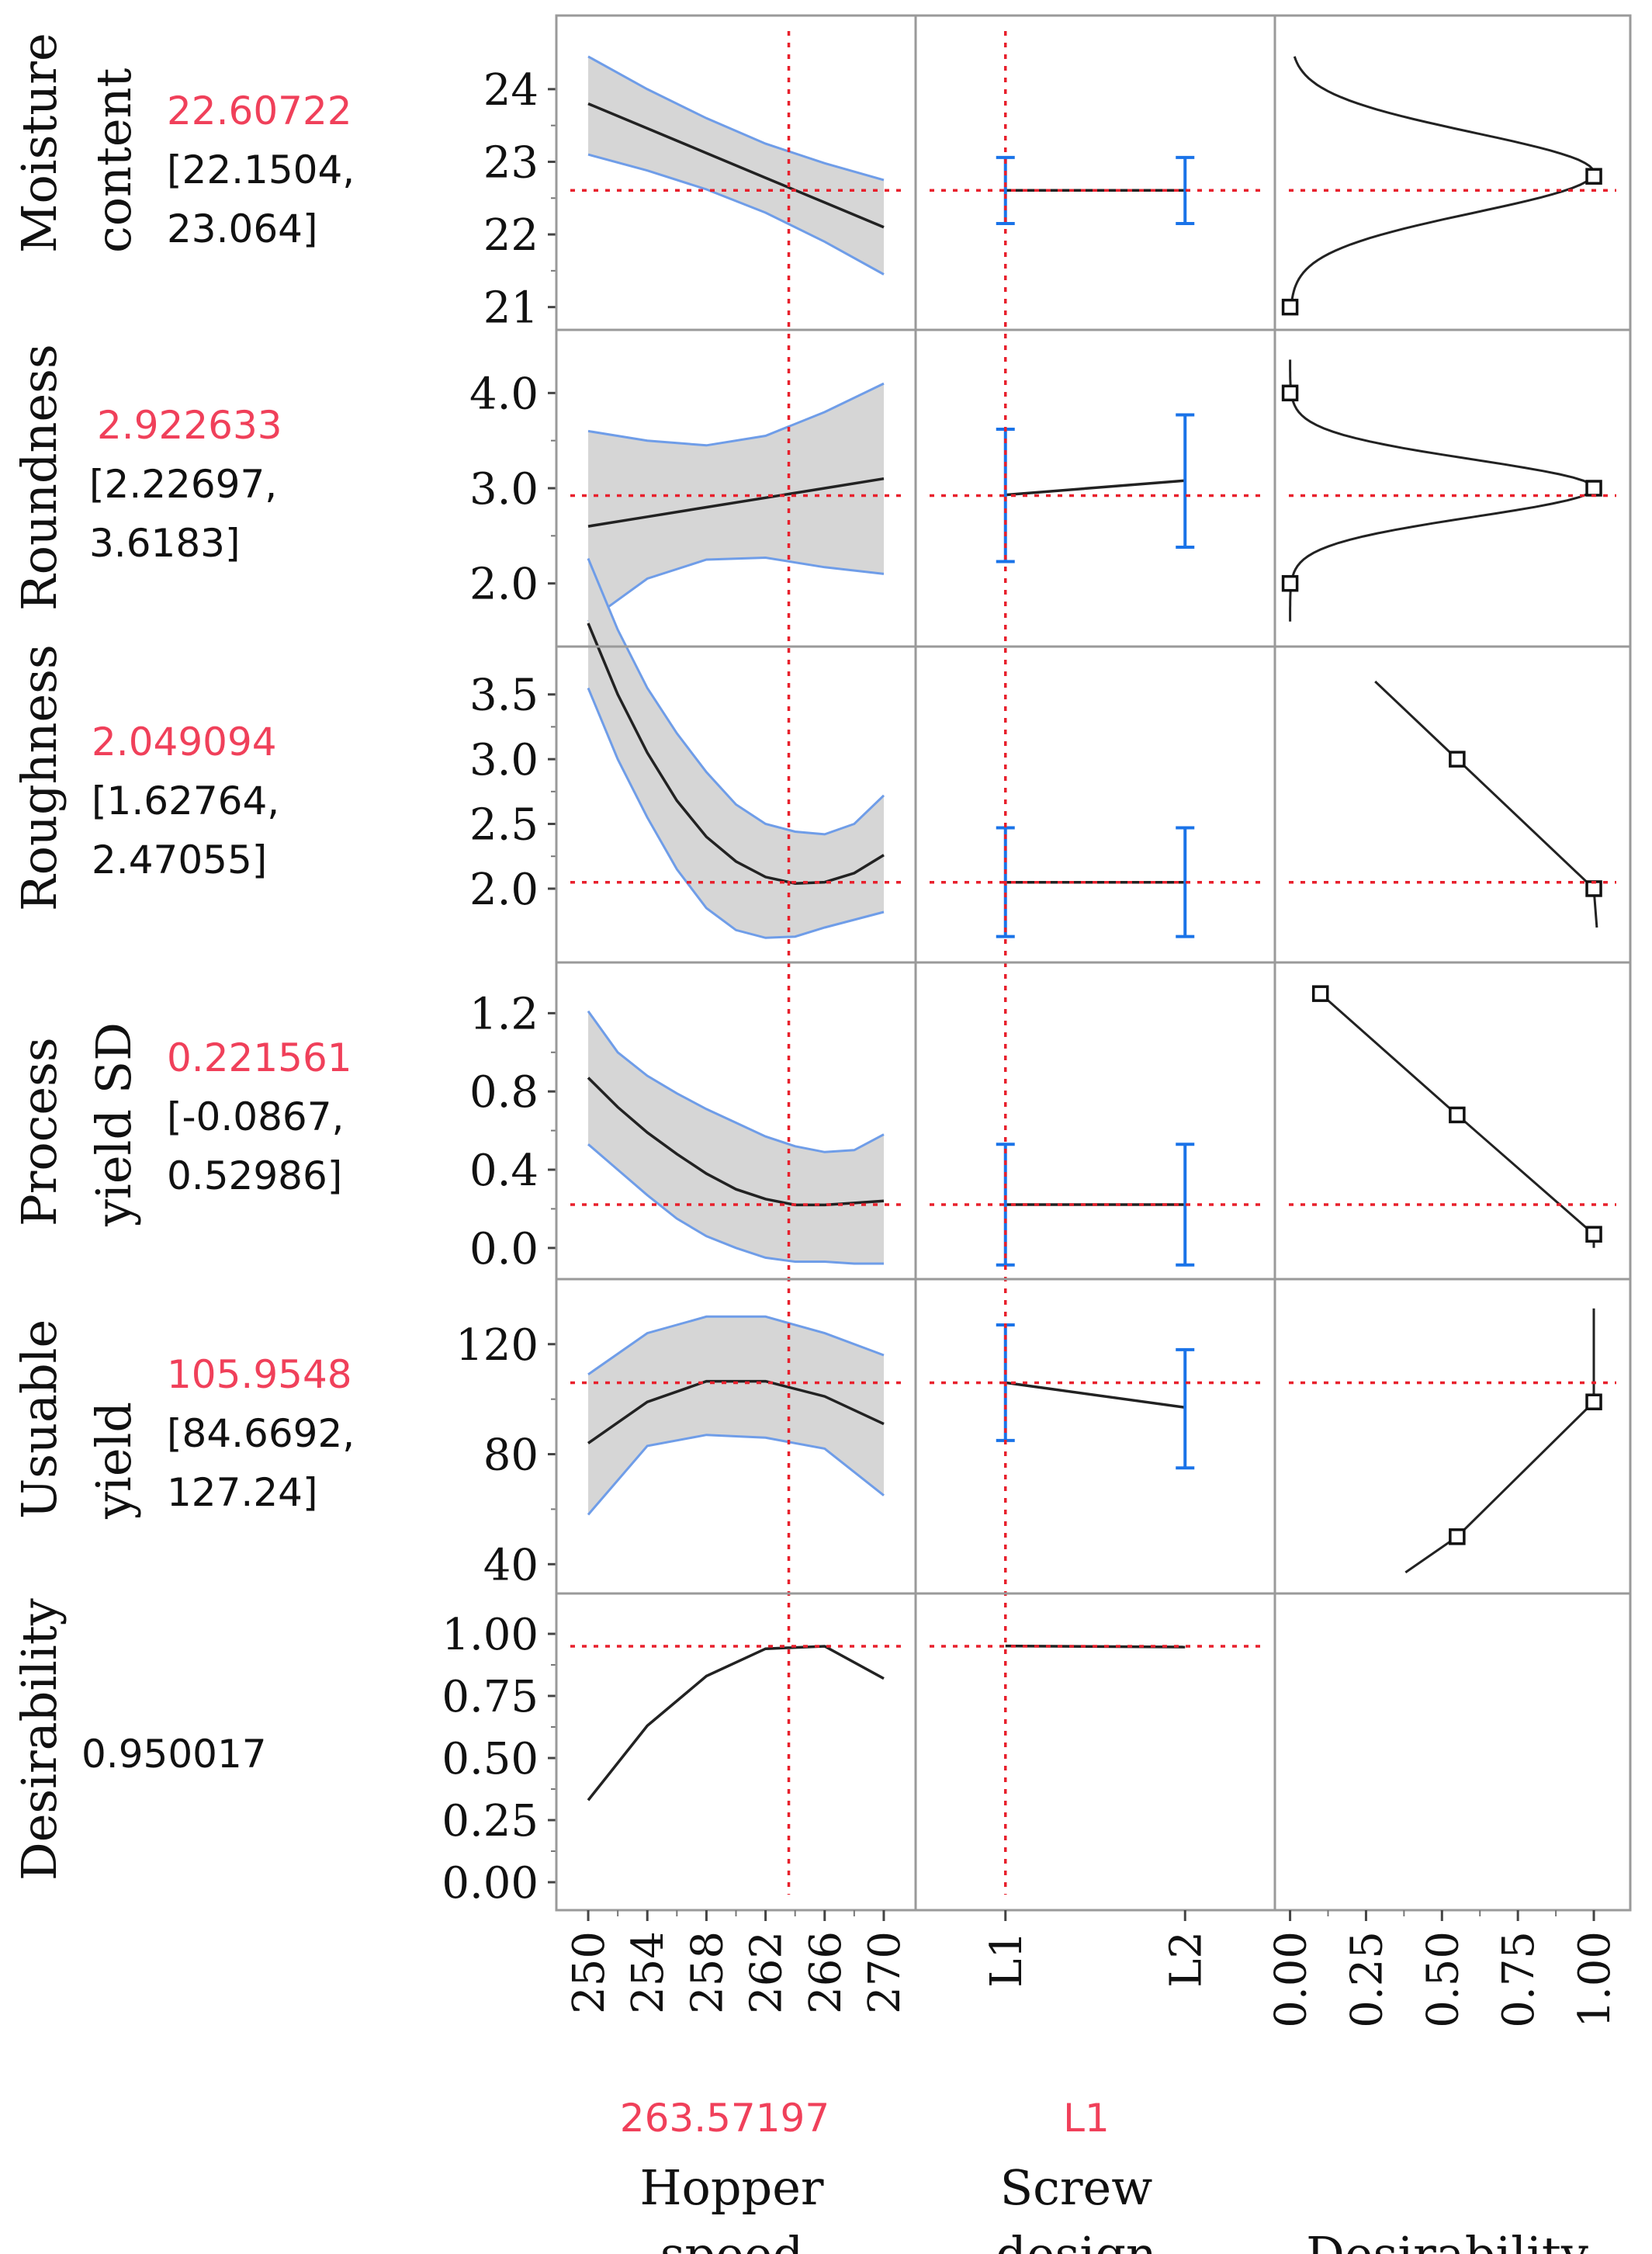 The image size is (1652, 2254). What do you see at coordinates (504, 826) in the screenshot?
I see `y-tick-label-roughness: 2.5` at bounding box center [504, 826].